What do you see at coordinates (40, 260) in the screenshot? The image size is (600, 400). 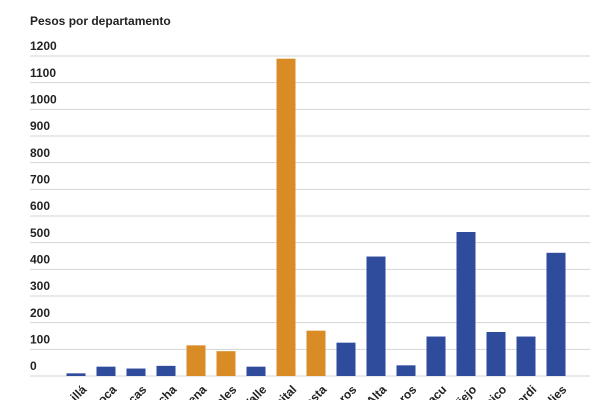 I see `y-tick-label: 400` at bounding box center [40, 260].